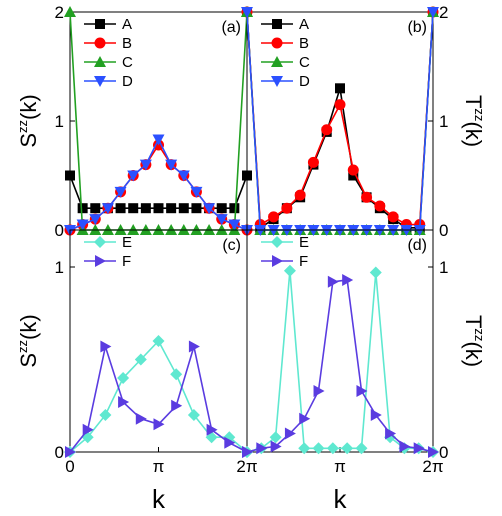 The image size is (502, 516). What do you see at coordinates (231, 245) in the screenshot?
I see `panel-label: (c)` at bounding box center [231, 245].